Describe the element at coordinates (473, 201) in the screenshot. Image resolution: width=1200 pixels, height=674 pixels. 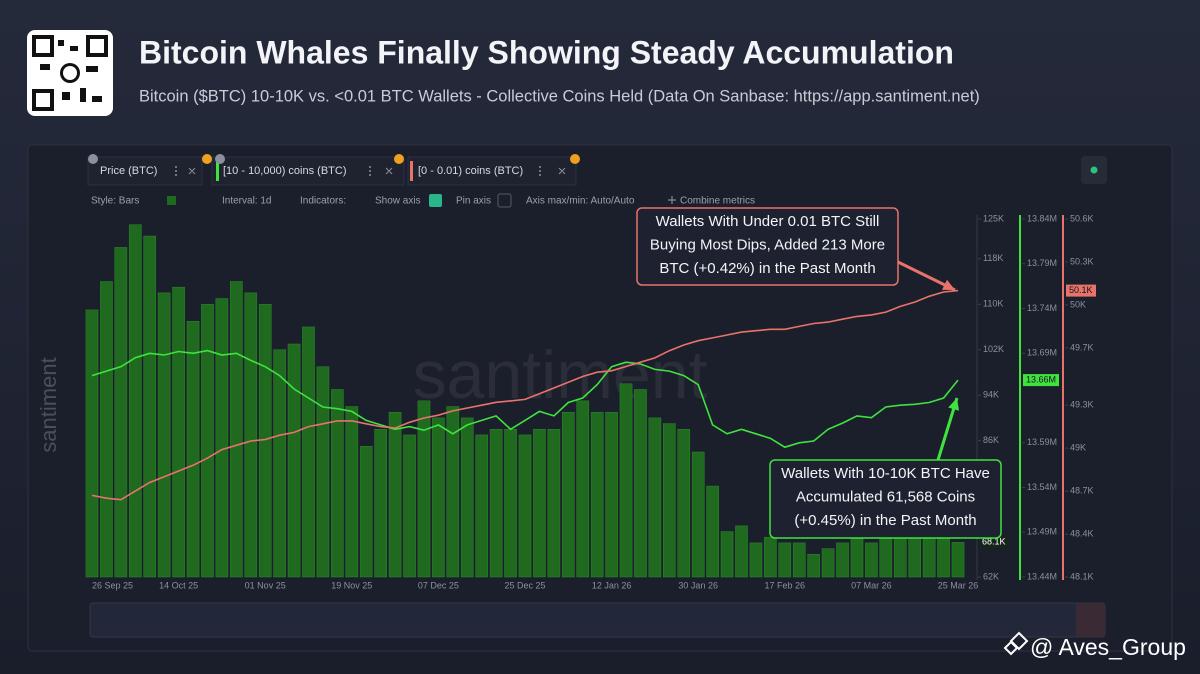
I see `toolbar-option: Pin axis` at that location.